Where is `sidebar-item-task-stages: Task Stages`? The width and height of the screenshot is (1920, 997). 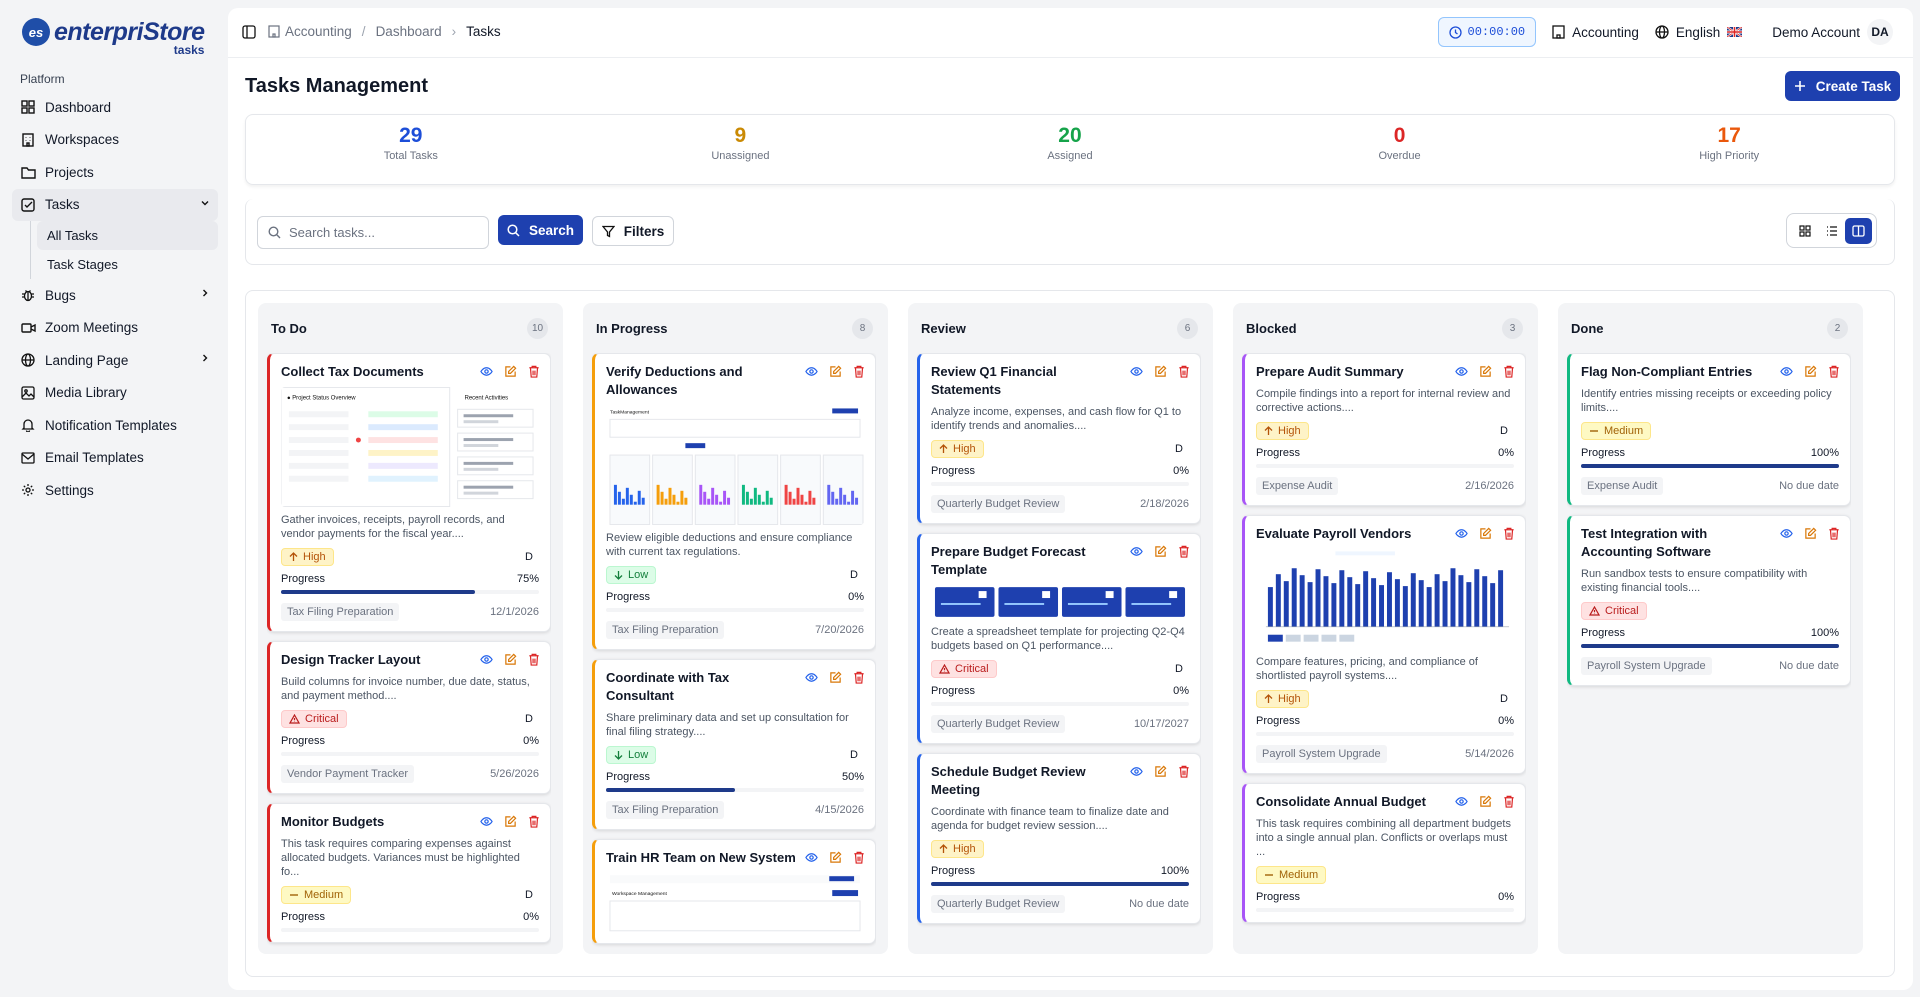
sidebar-item-task-stages: Task Stages is located at coordinates (127, 264).